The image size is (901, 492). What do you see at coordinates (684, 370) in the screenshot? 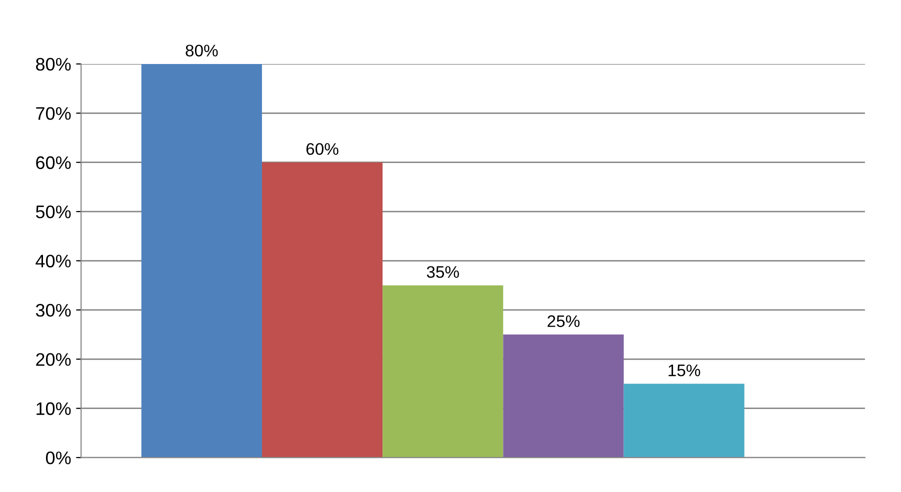
I see `data-label: 15%` at bounding box center [684, 370].